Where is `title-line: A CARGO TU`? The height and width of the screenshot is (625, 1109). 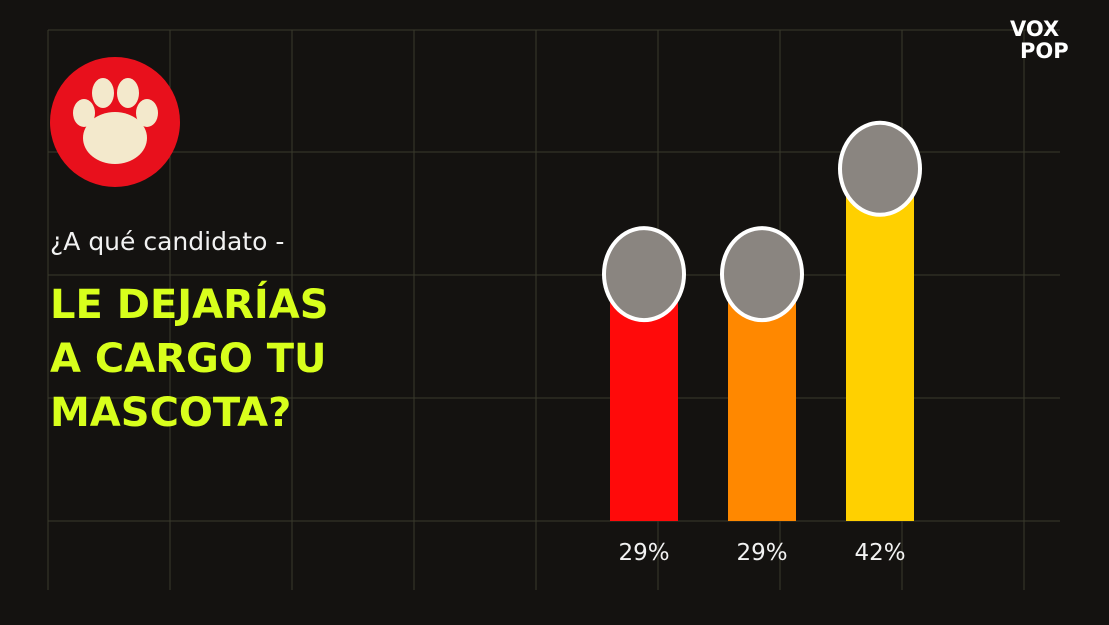
title-line: A CARGO TU is located at coordinates (188, 359).